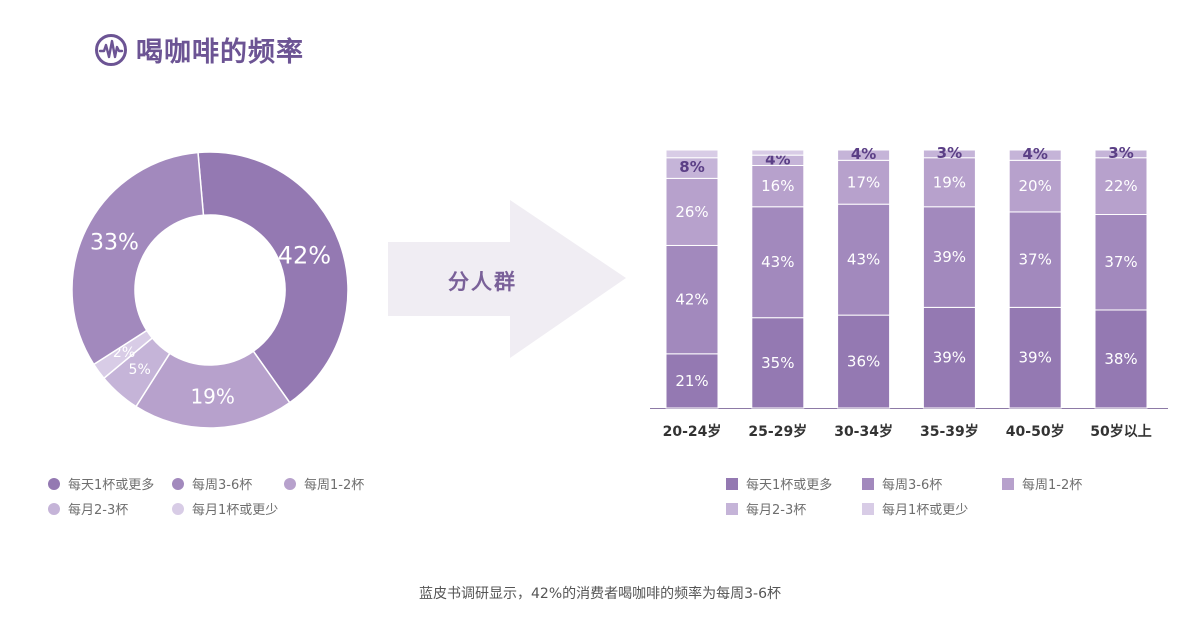  Describe the element at coordinates (304, 255) in the screenshot. I see `donut-slice-label: 42%` at that location.